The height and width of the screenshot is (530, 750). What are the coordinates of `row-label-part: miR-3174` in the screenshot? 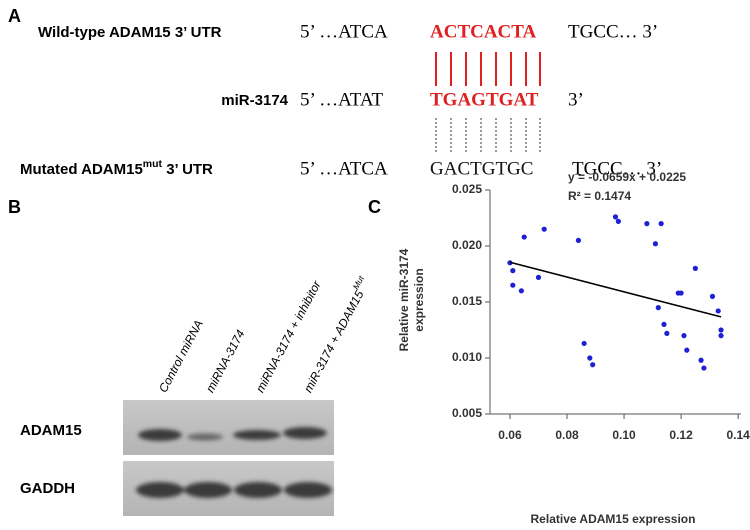 It's located at (254, 100).